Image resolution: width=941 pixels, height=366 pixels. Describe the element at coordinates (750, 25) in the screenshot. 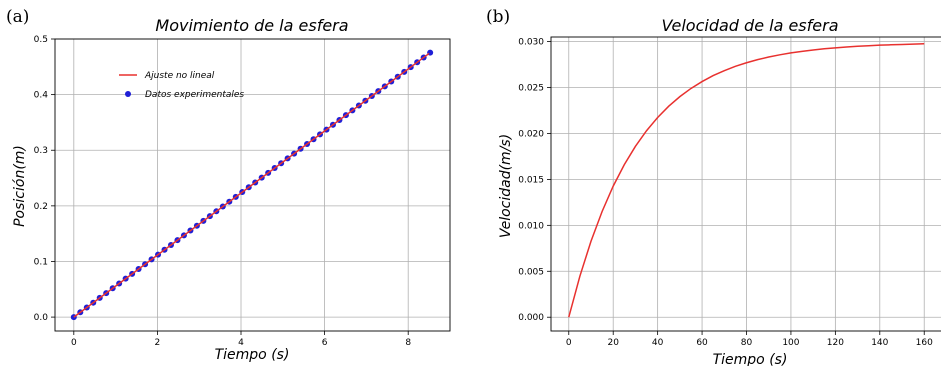

I see `chart-title: Velocidad de la esfera` at that location.